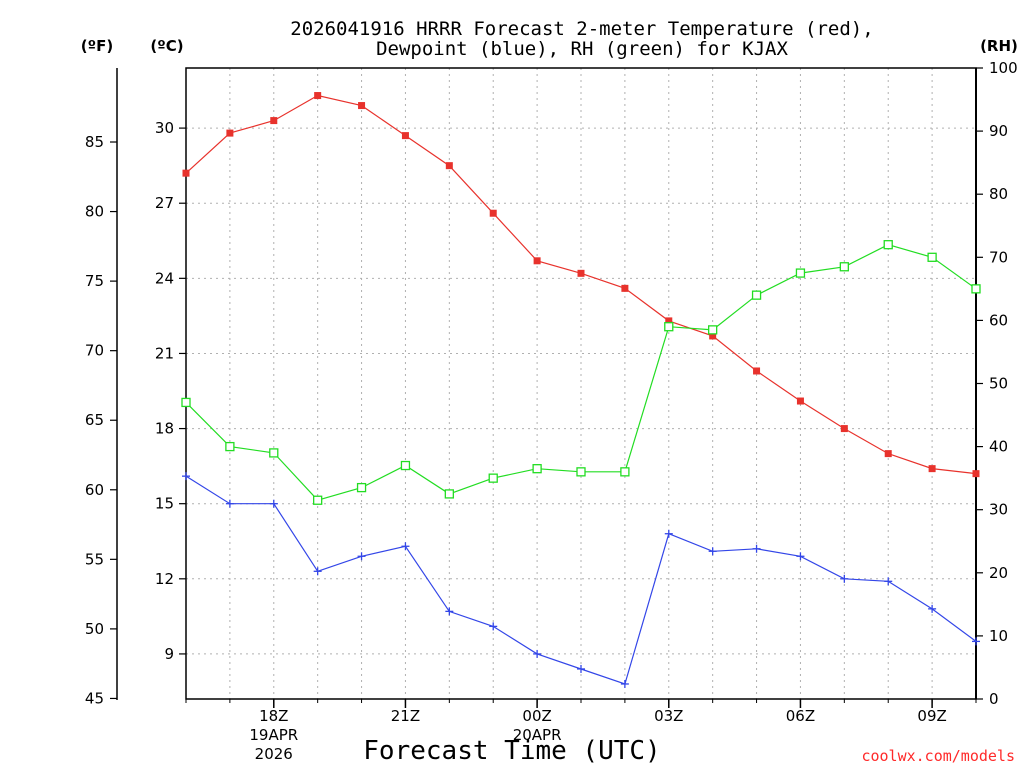 Image resolution: width=1024 pixels, height=768 pixels. I want to click on fahrenheit-tick-label: 55, so click(94, 559).